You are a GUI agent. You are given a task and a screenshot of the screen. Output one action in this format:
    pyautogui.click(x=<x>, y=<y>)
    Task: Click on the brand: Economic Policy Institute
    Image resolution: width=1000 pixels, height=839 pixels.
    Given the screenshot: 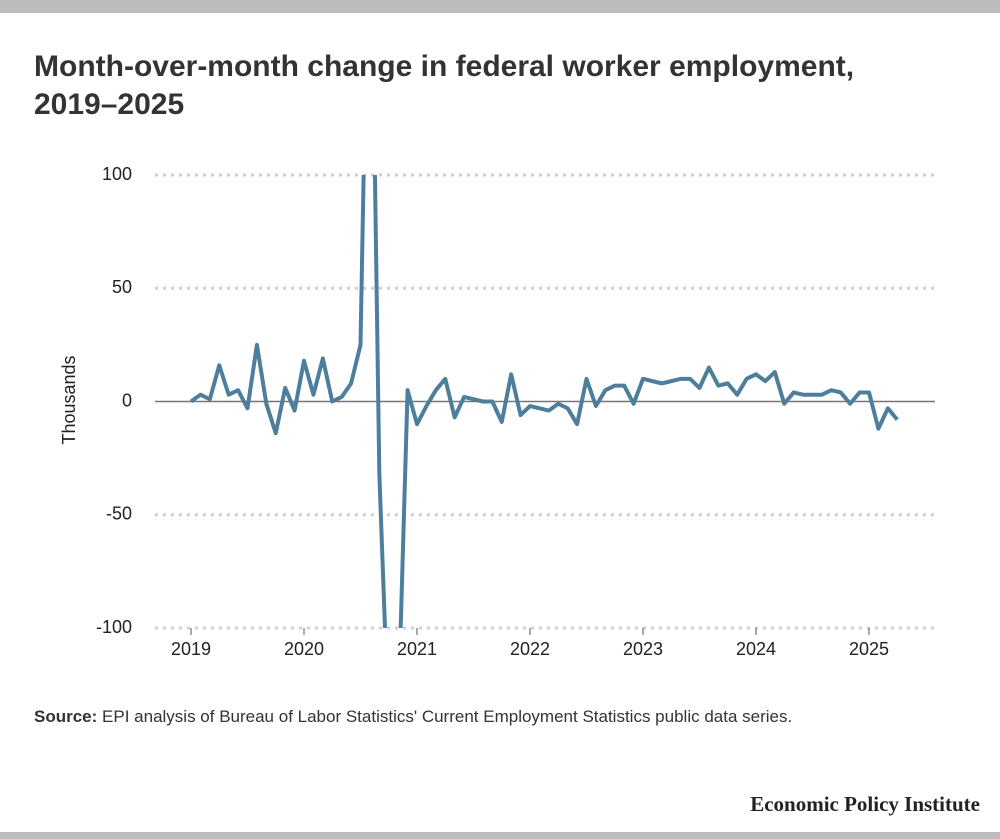 What is the action you would take?
    pyautogui.click(x=865, y=804)
    